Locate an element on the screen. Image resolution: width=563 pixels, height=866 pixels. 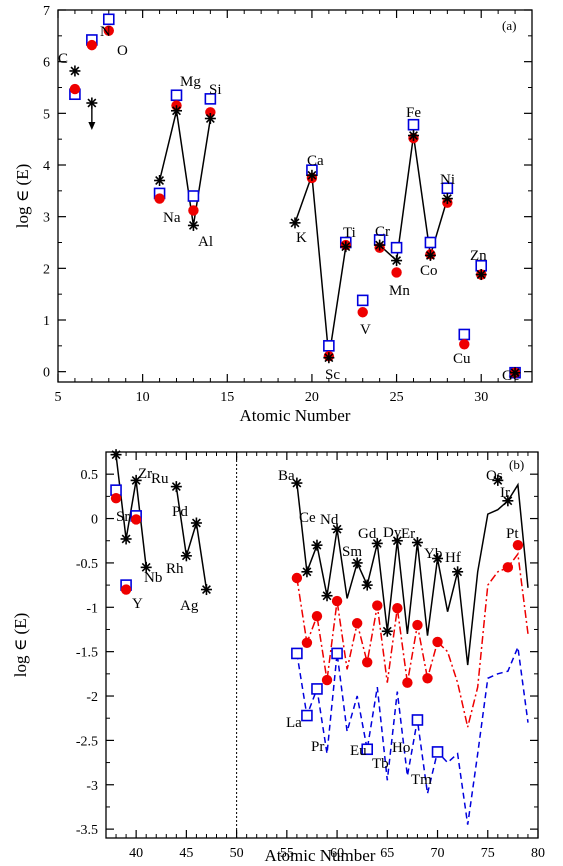
element-label-n: N is located at coordinates (105, 32).